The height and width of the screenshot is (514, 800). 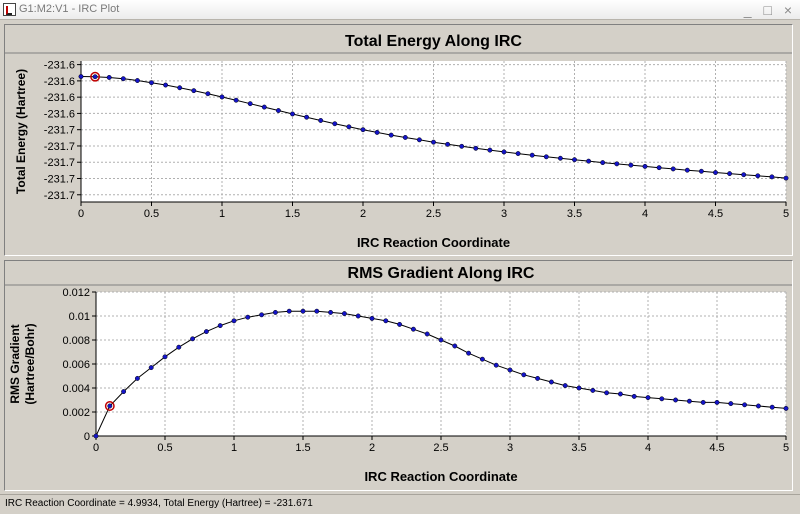 I want to click on chart-title: Total Energy Along IRC, so click(x=433, y=41).